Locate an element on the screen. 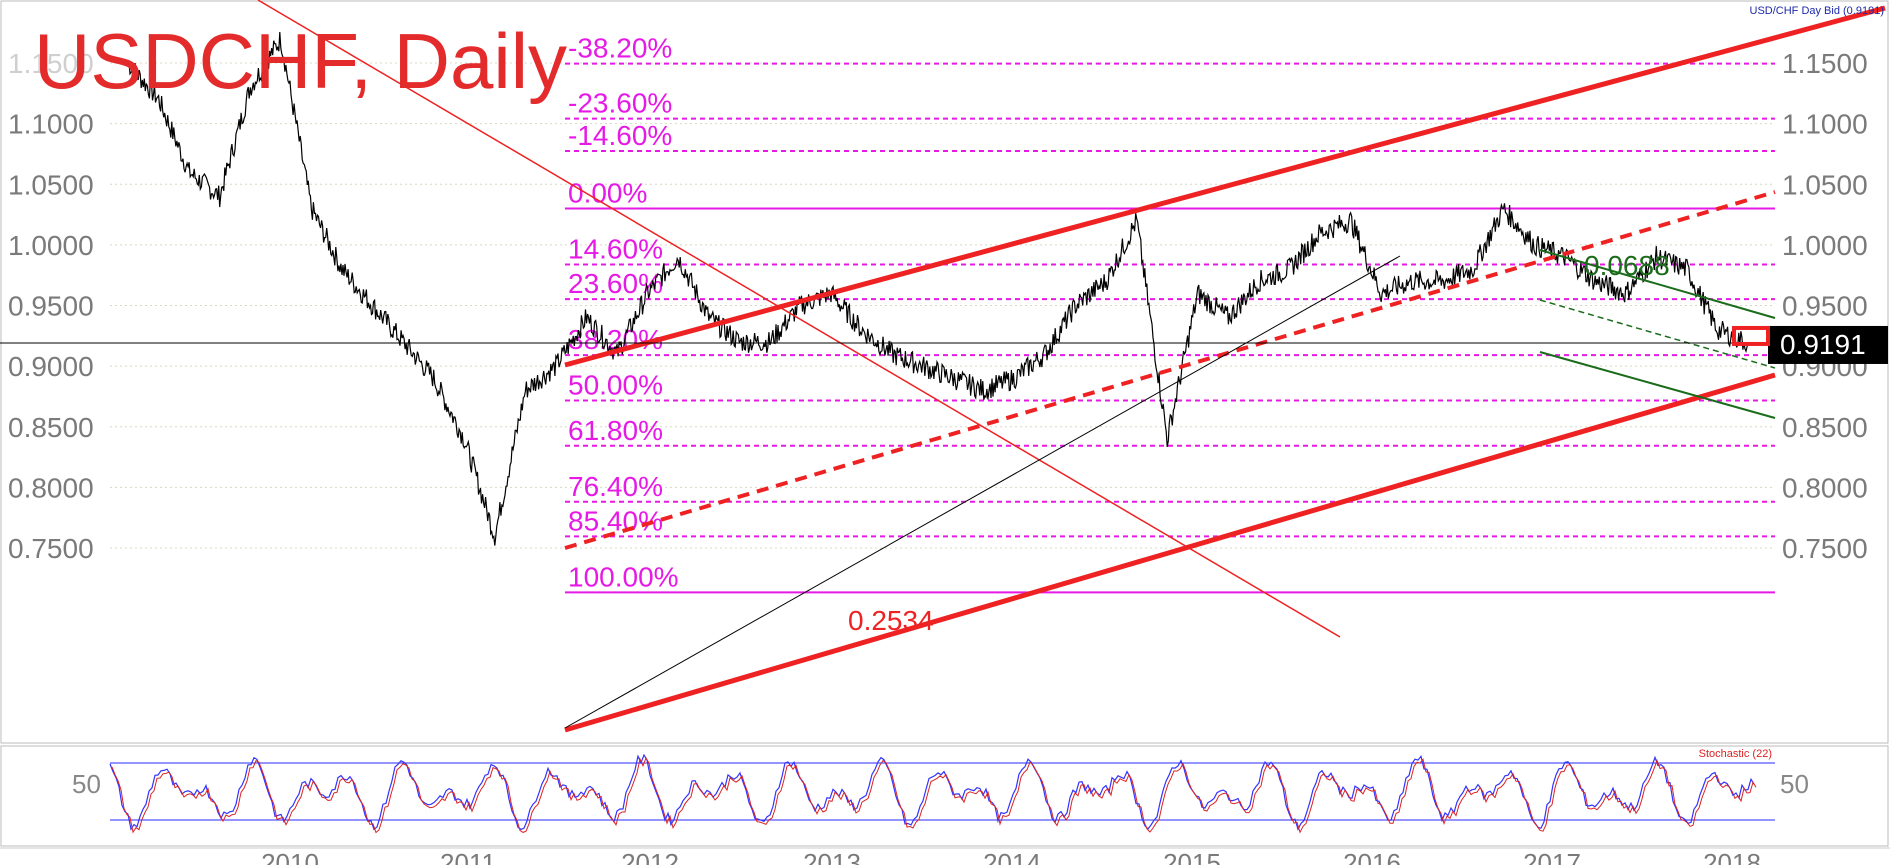 The image size is (1890, 865). fib-level-label: 14.60% is located at coordinates (615, 249).